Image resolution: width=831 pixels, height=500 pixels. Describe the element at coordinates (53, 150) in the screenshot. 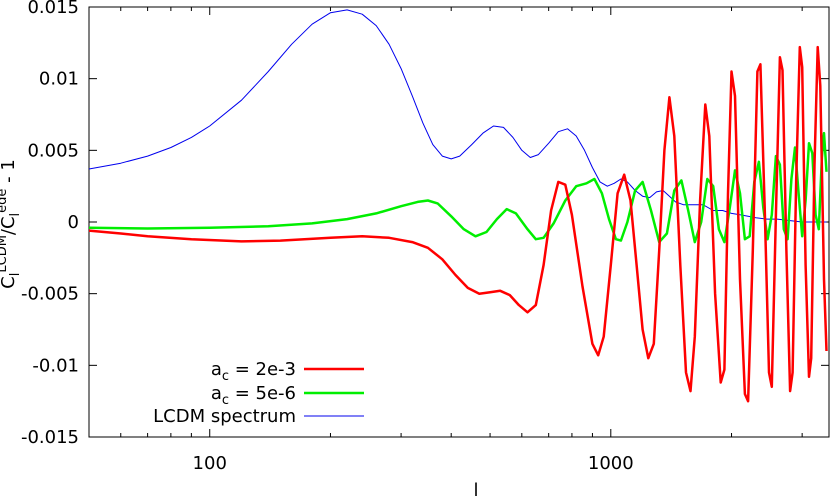

I see `y-tick-label: 0.005` at that location.